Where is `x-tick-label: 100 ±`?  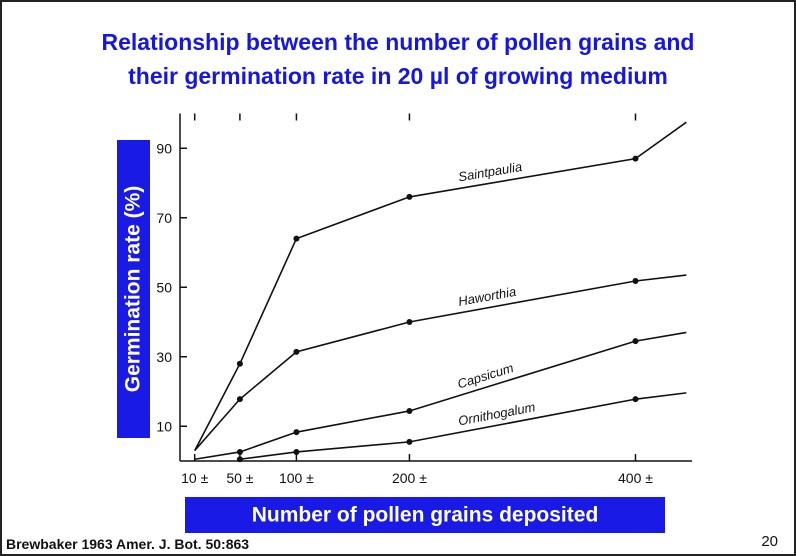
x-tick-label: 100 ± is located at coordinates (296, 478).